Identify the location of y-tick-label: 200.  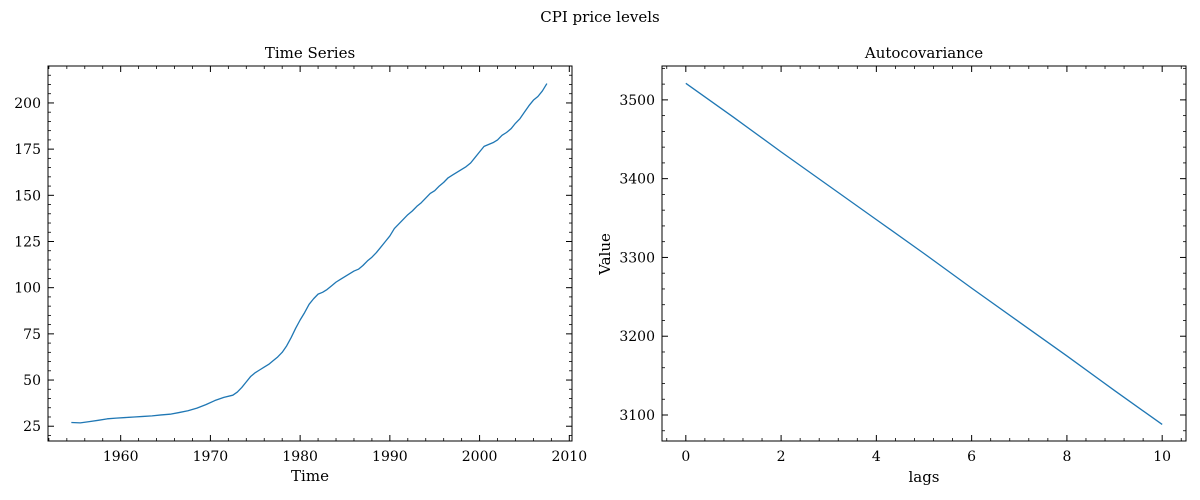
(27, 104).